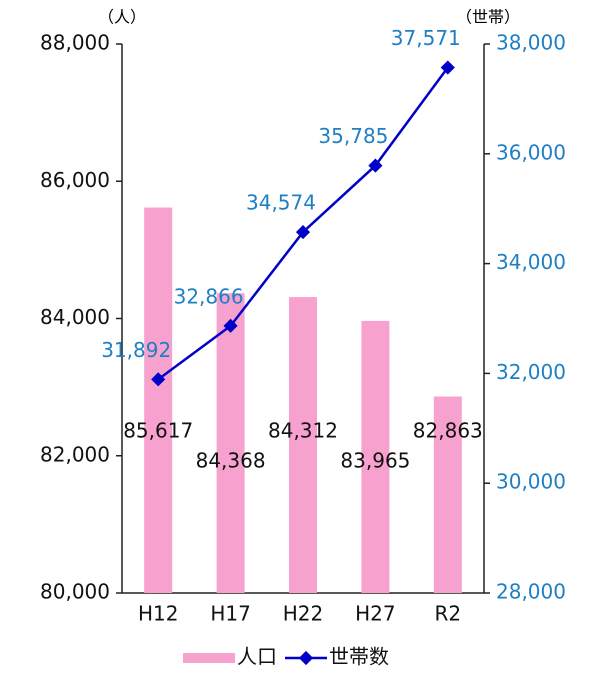 The width and height of the screenshot is (592, 673). Describe the element at coordinates (353, 136) in the screenshot. I see `data-label: 35,785` at that location.